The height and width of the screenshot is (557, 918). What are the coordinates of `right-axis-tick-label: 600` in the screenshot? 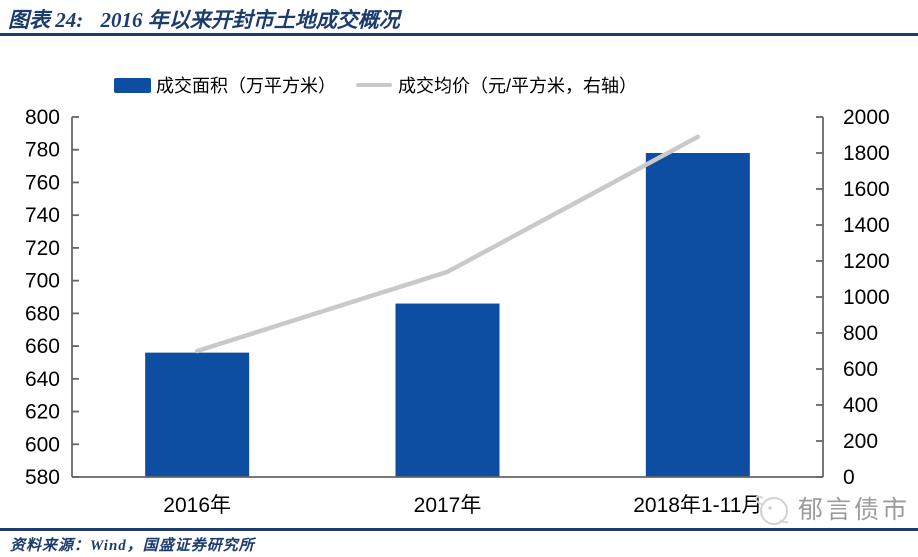 It's located at (860, 369).